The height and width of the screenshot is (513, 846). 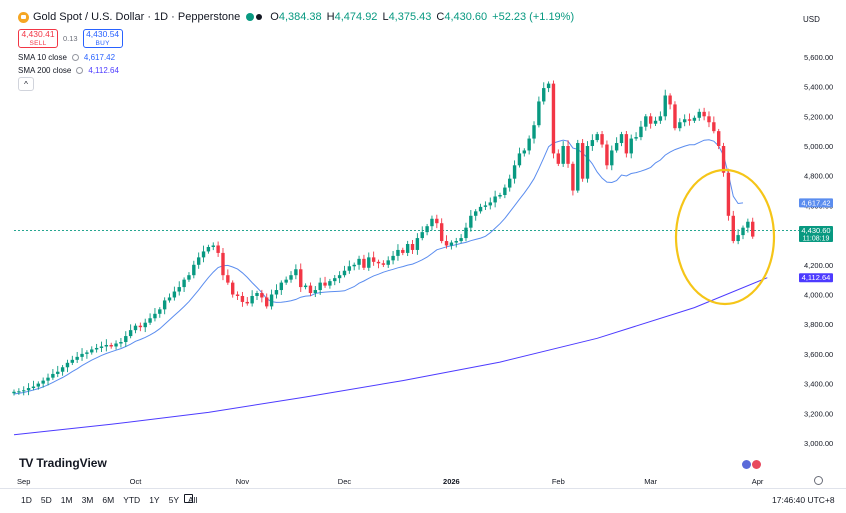 I want to click on time-axis: Sep Oct Nov Dec 2026 Feb Mar Apr, so click(x=390, y=481).